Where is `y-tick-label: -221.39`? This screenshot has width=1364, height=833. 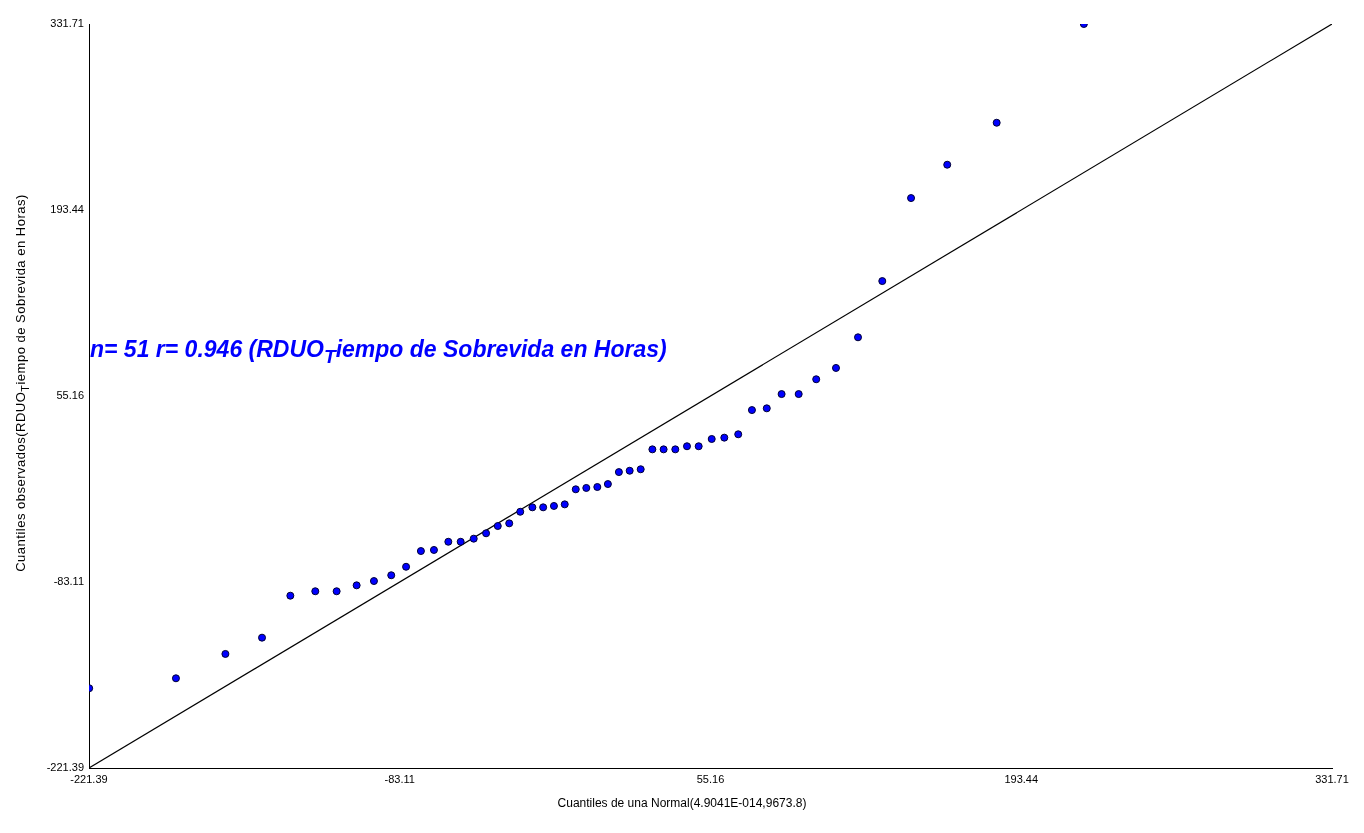
y-tick-label: -221.39 is located at coordinates (65, 767).